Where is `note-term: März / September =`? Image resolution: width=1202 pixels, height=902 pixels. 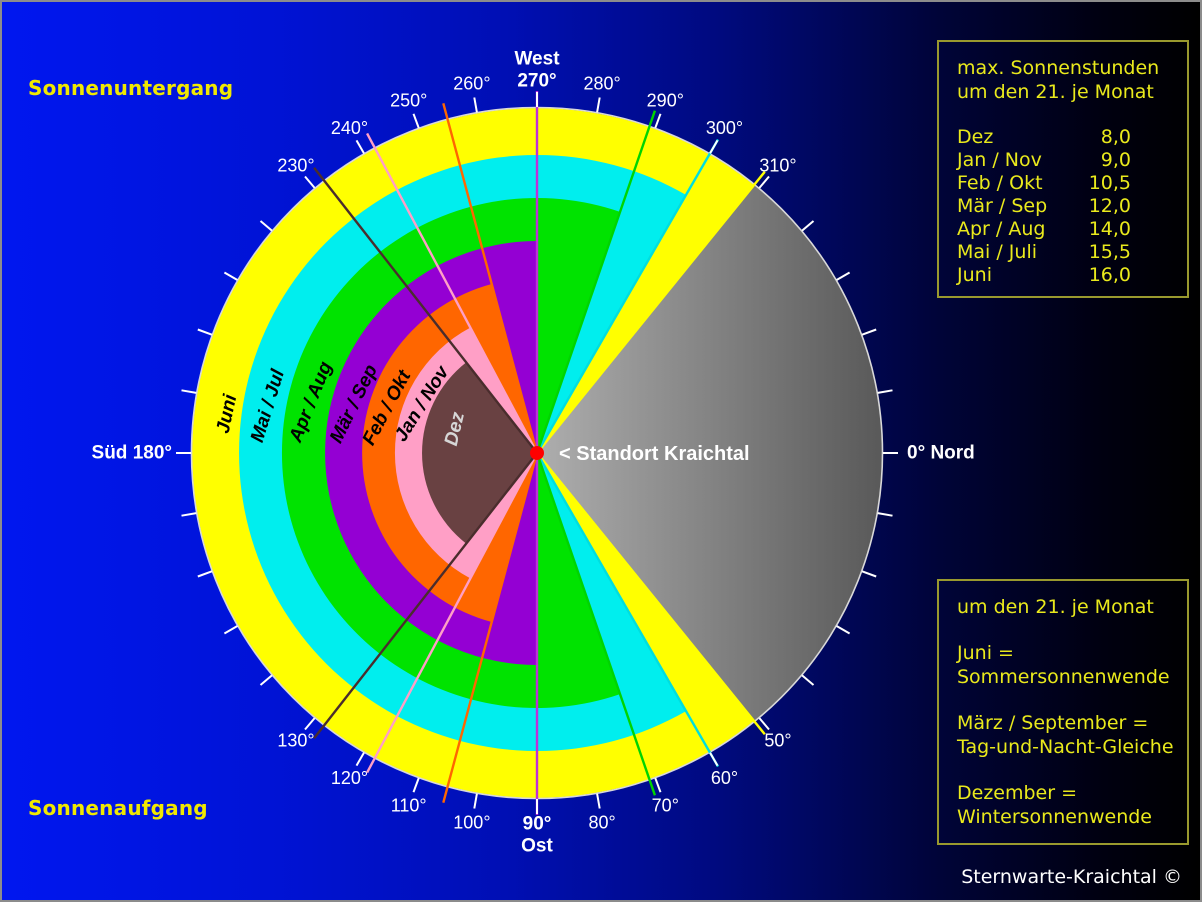
note-term: März / September = is located at coordinates (1053, 723).